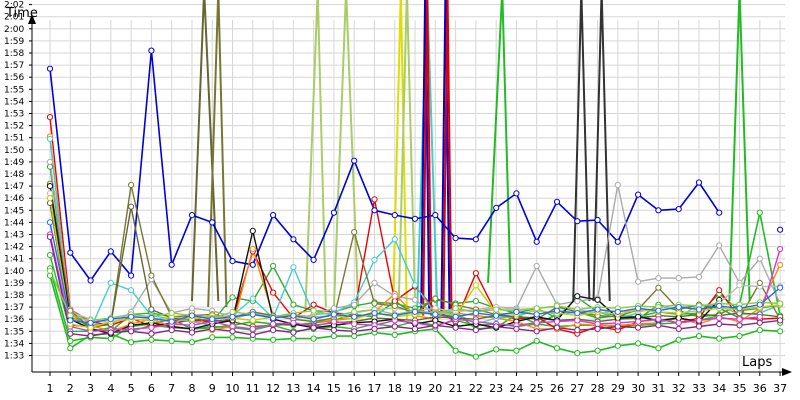 The width and height of the screenshot is (800, 400). I want to click on y-tick-label: 1:46, so click(14, 199).